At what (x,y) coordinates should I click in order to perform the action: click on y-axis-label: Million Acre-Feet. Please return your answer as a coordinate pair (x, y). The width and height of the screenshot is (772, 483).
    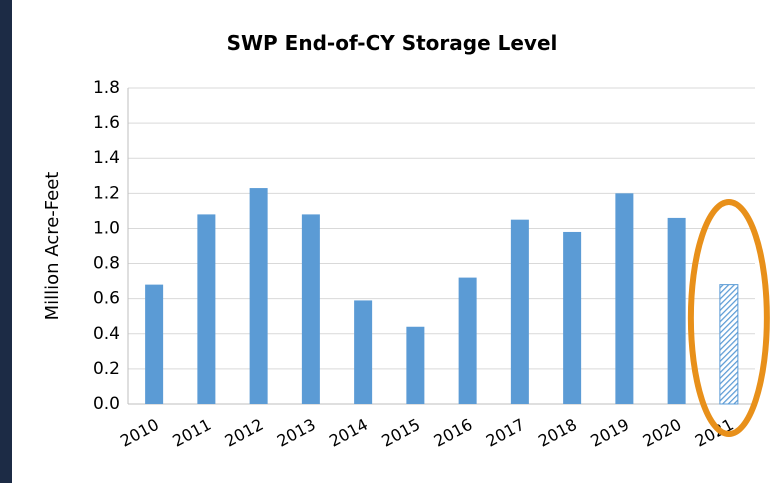
    Looking at the image, I should click on (52, 246).